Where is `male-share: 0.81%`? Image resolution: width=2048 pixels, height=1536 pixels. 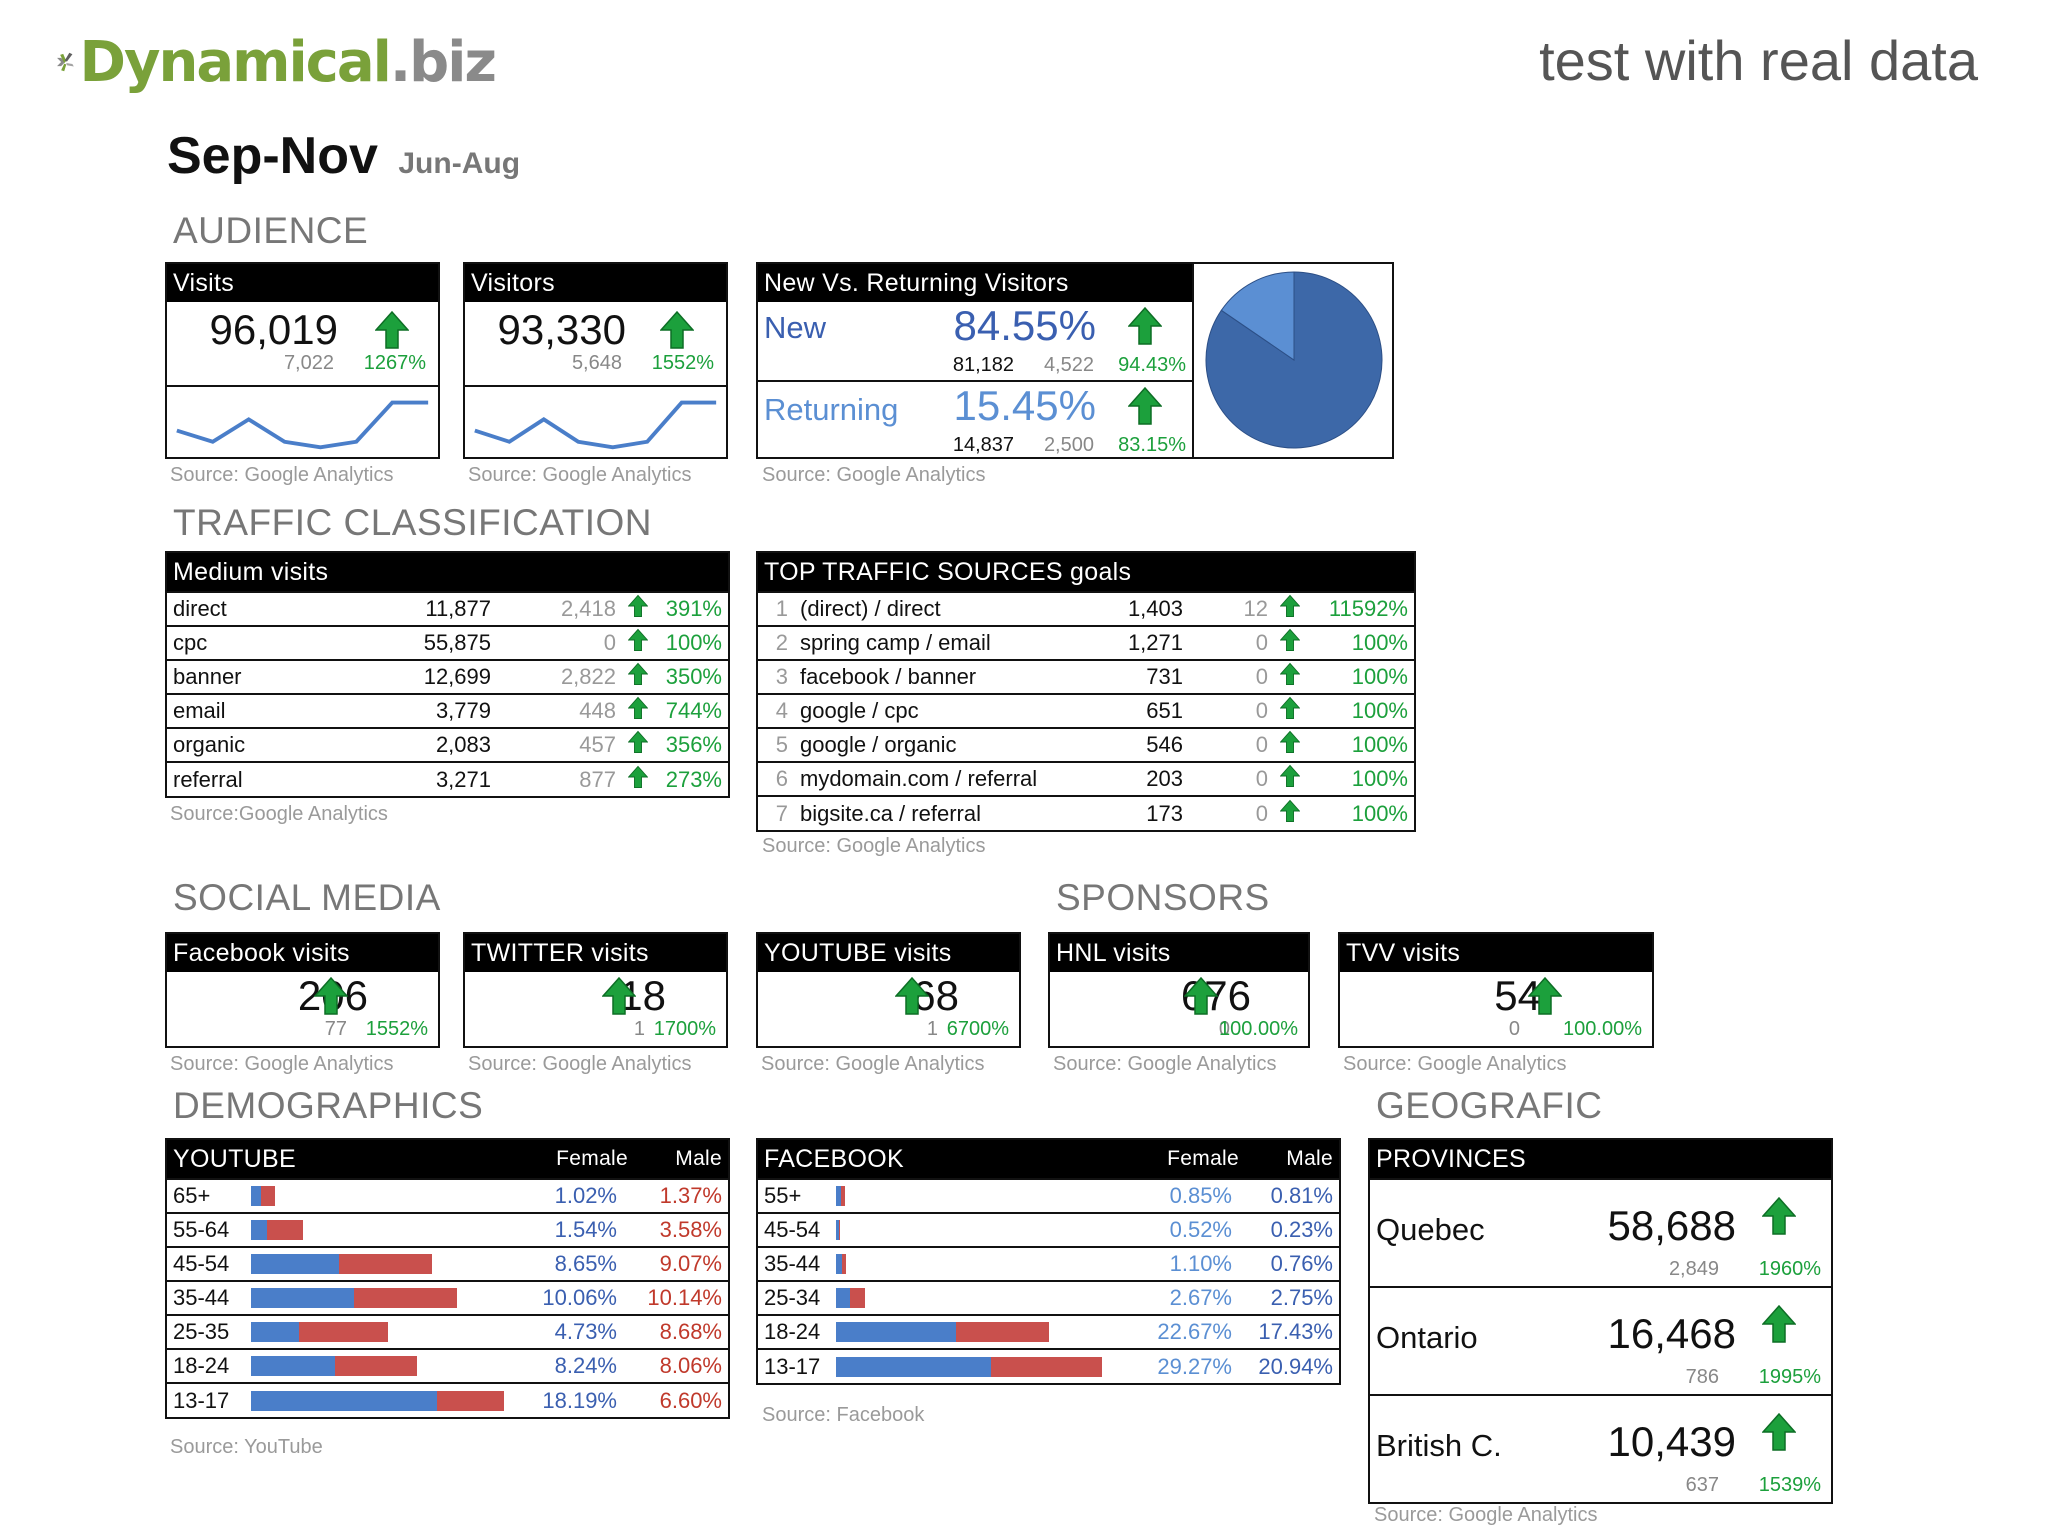 male-share: 0.81% is located at coordinates (1288, 1195).